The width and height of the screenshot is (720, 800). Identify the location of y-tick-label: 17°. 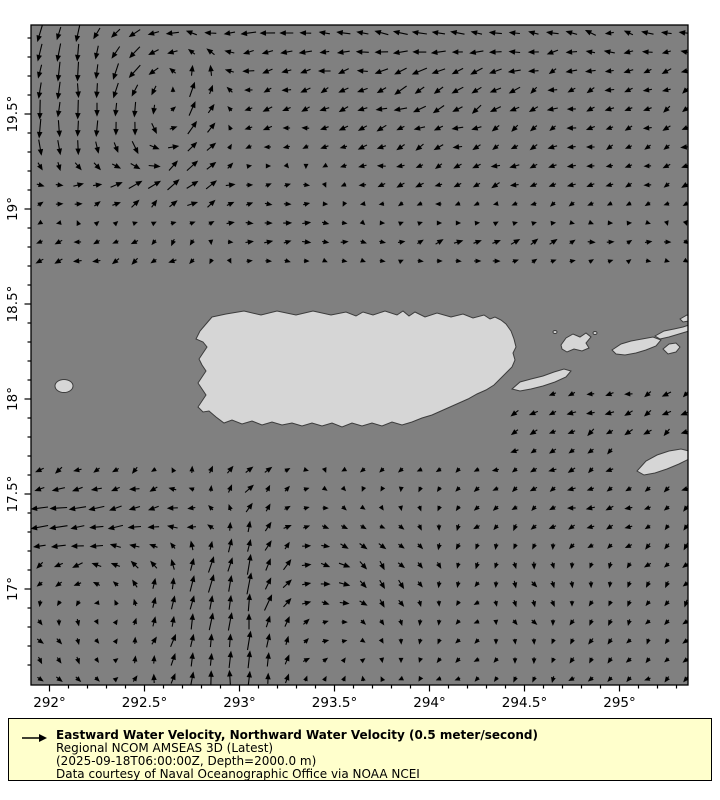
(13, 589).